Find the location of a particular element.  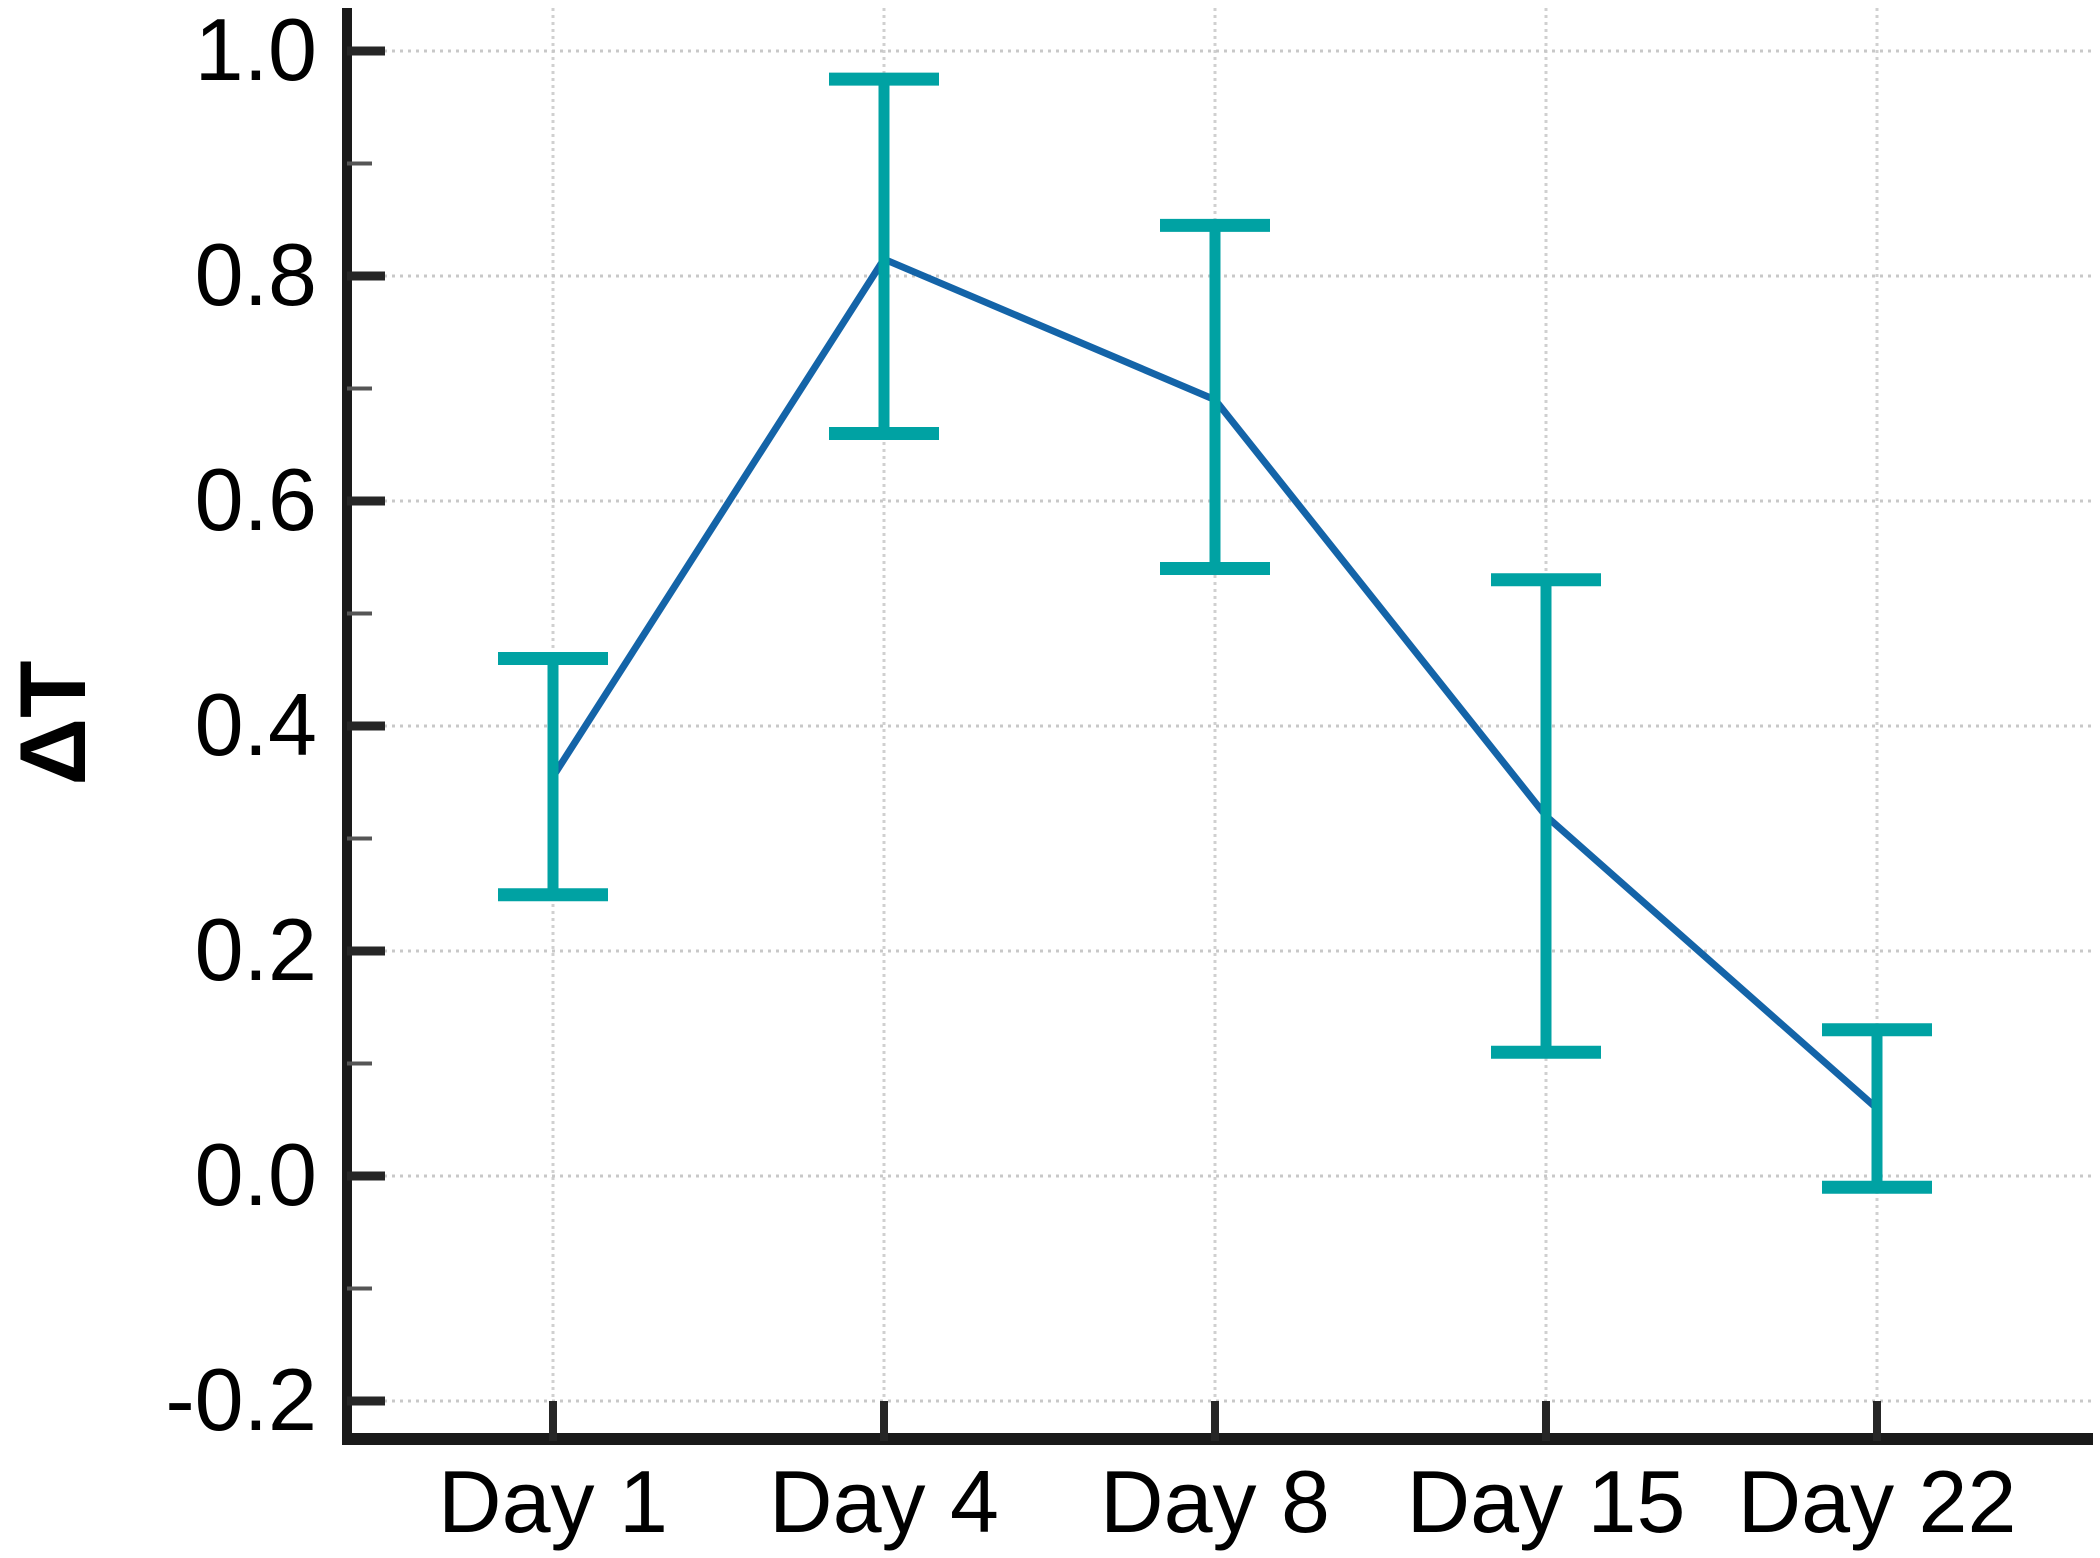

y-tick-label: 0.8 is located at coordinates (256, 274).